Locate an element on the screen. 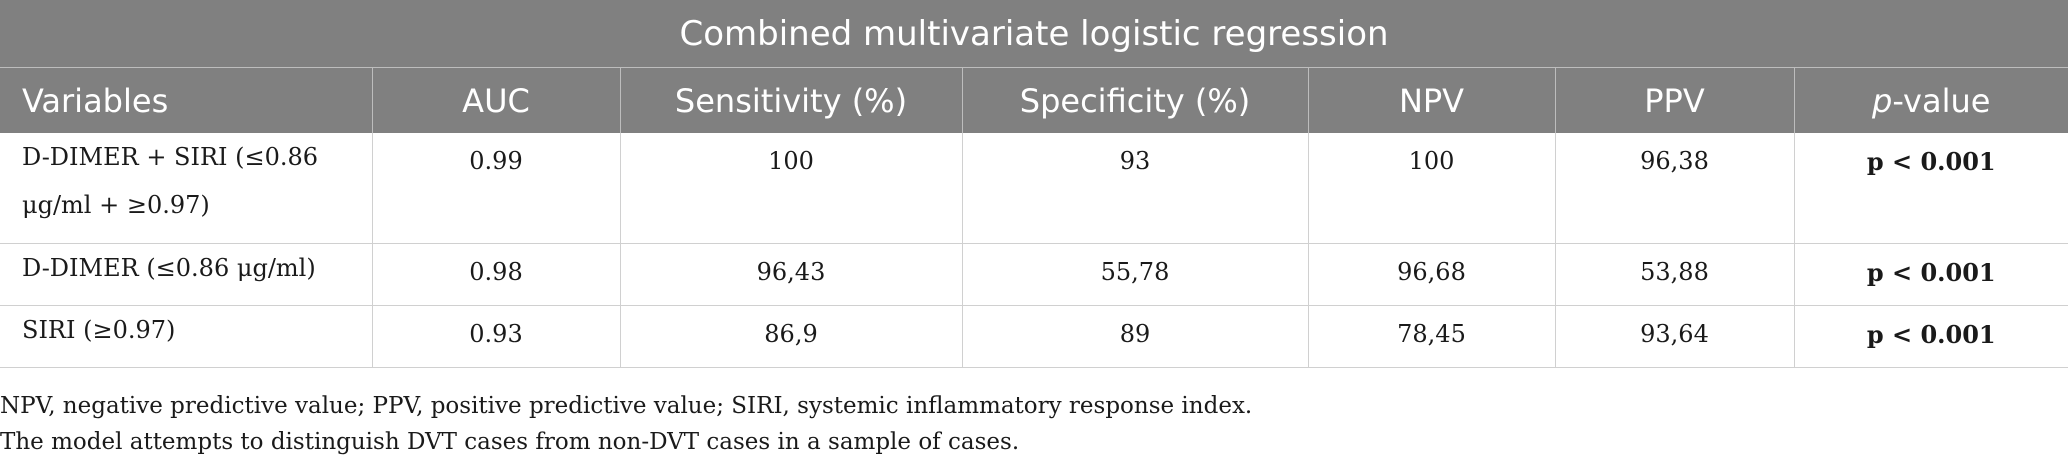  cell-specificity: 89 is located at coordinates (1135, 336).